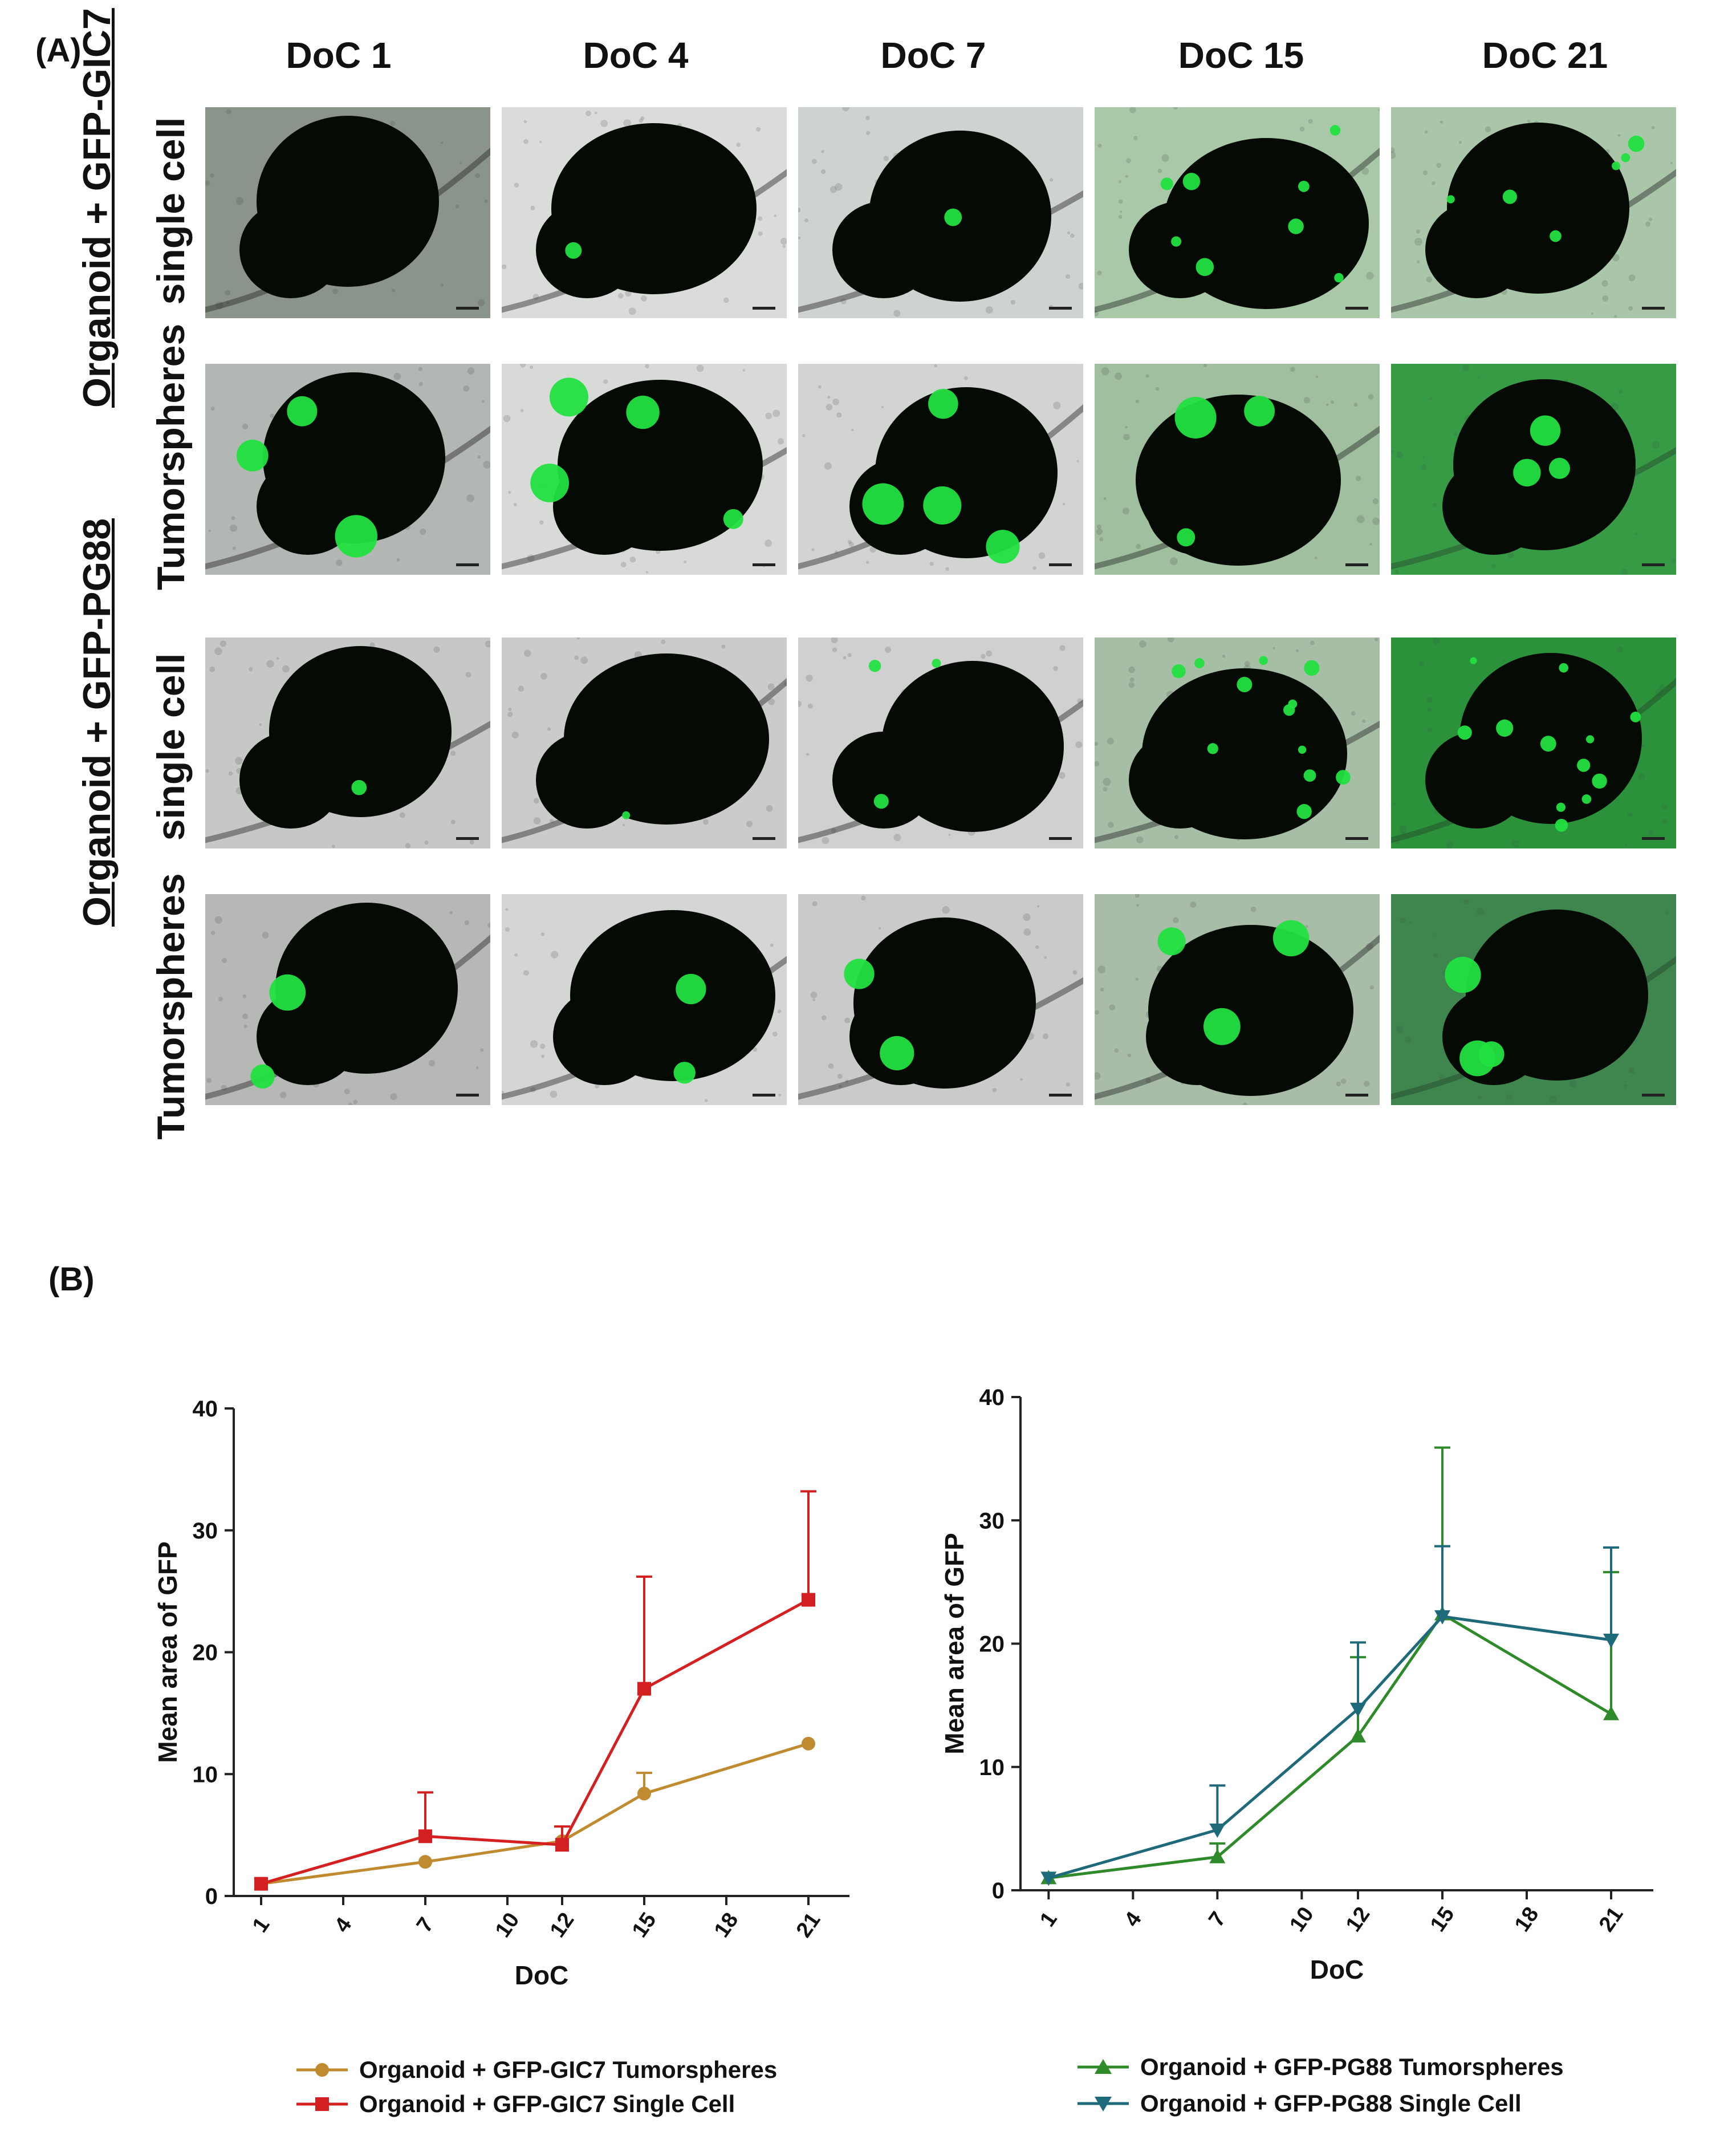 The width and height of the screenshot is (1720, 2156). I want to click on pg88-x-tick-label: 15, so click(1442, 1919).